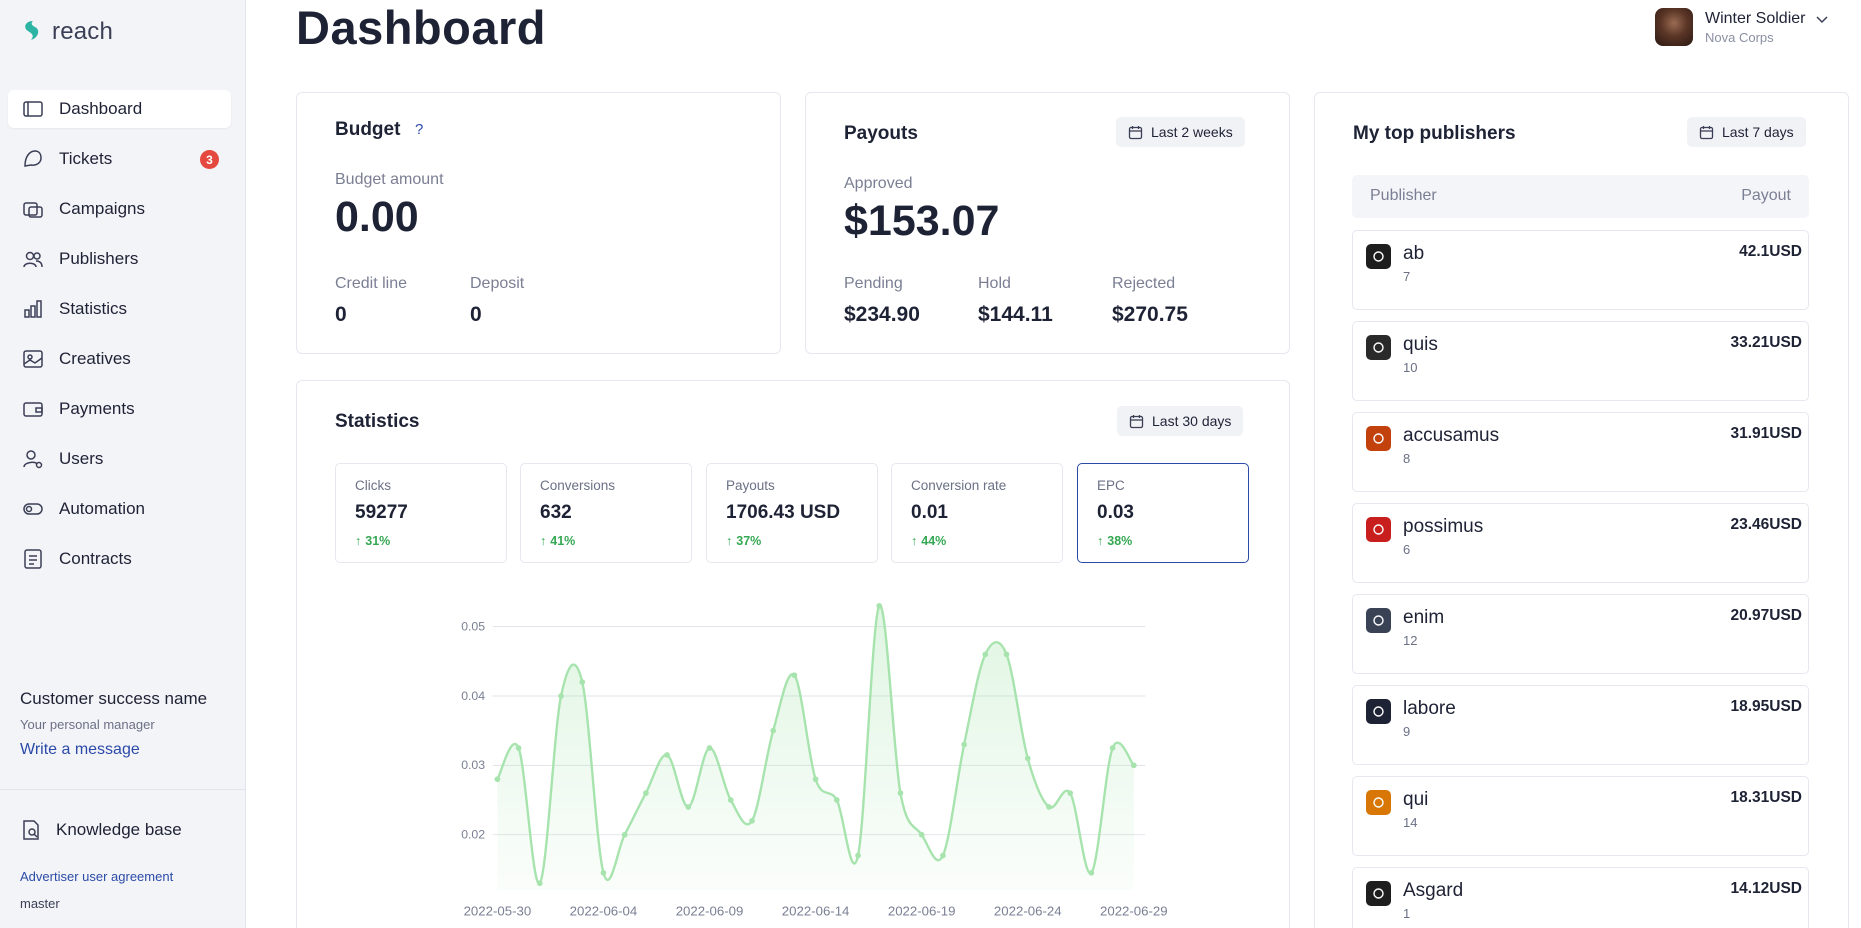 Image resolution: width=1861 pixels, height=928 pixels. What do you see at coordinates (1766, 433) in the screenshot?
I see `publisher-payout: 31.91USD` at bounding box center [1766, 433].